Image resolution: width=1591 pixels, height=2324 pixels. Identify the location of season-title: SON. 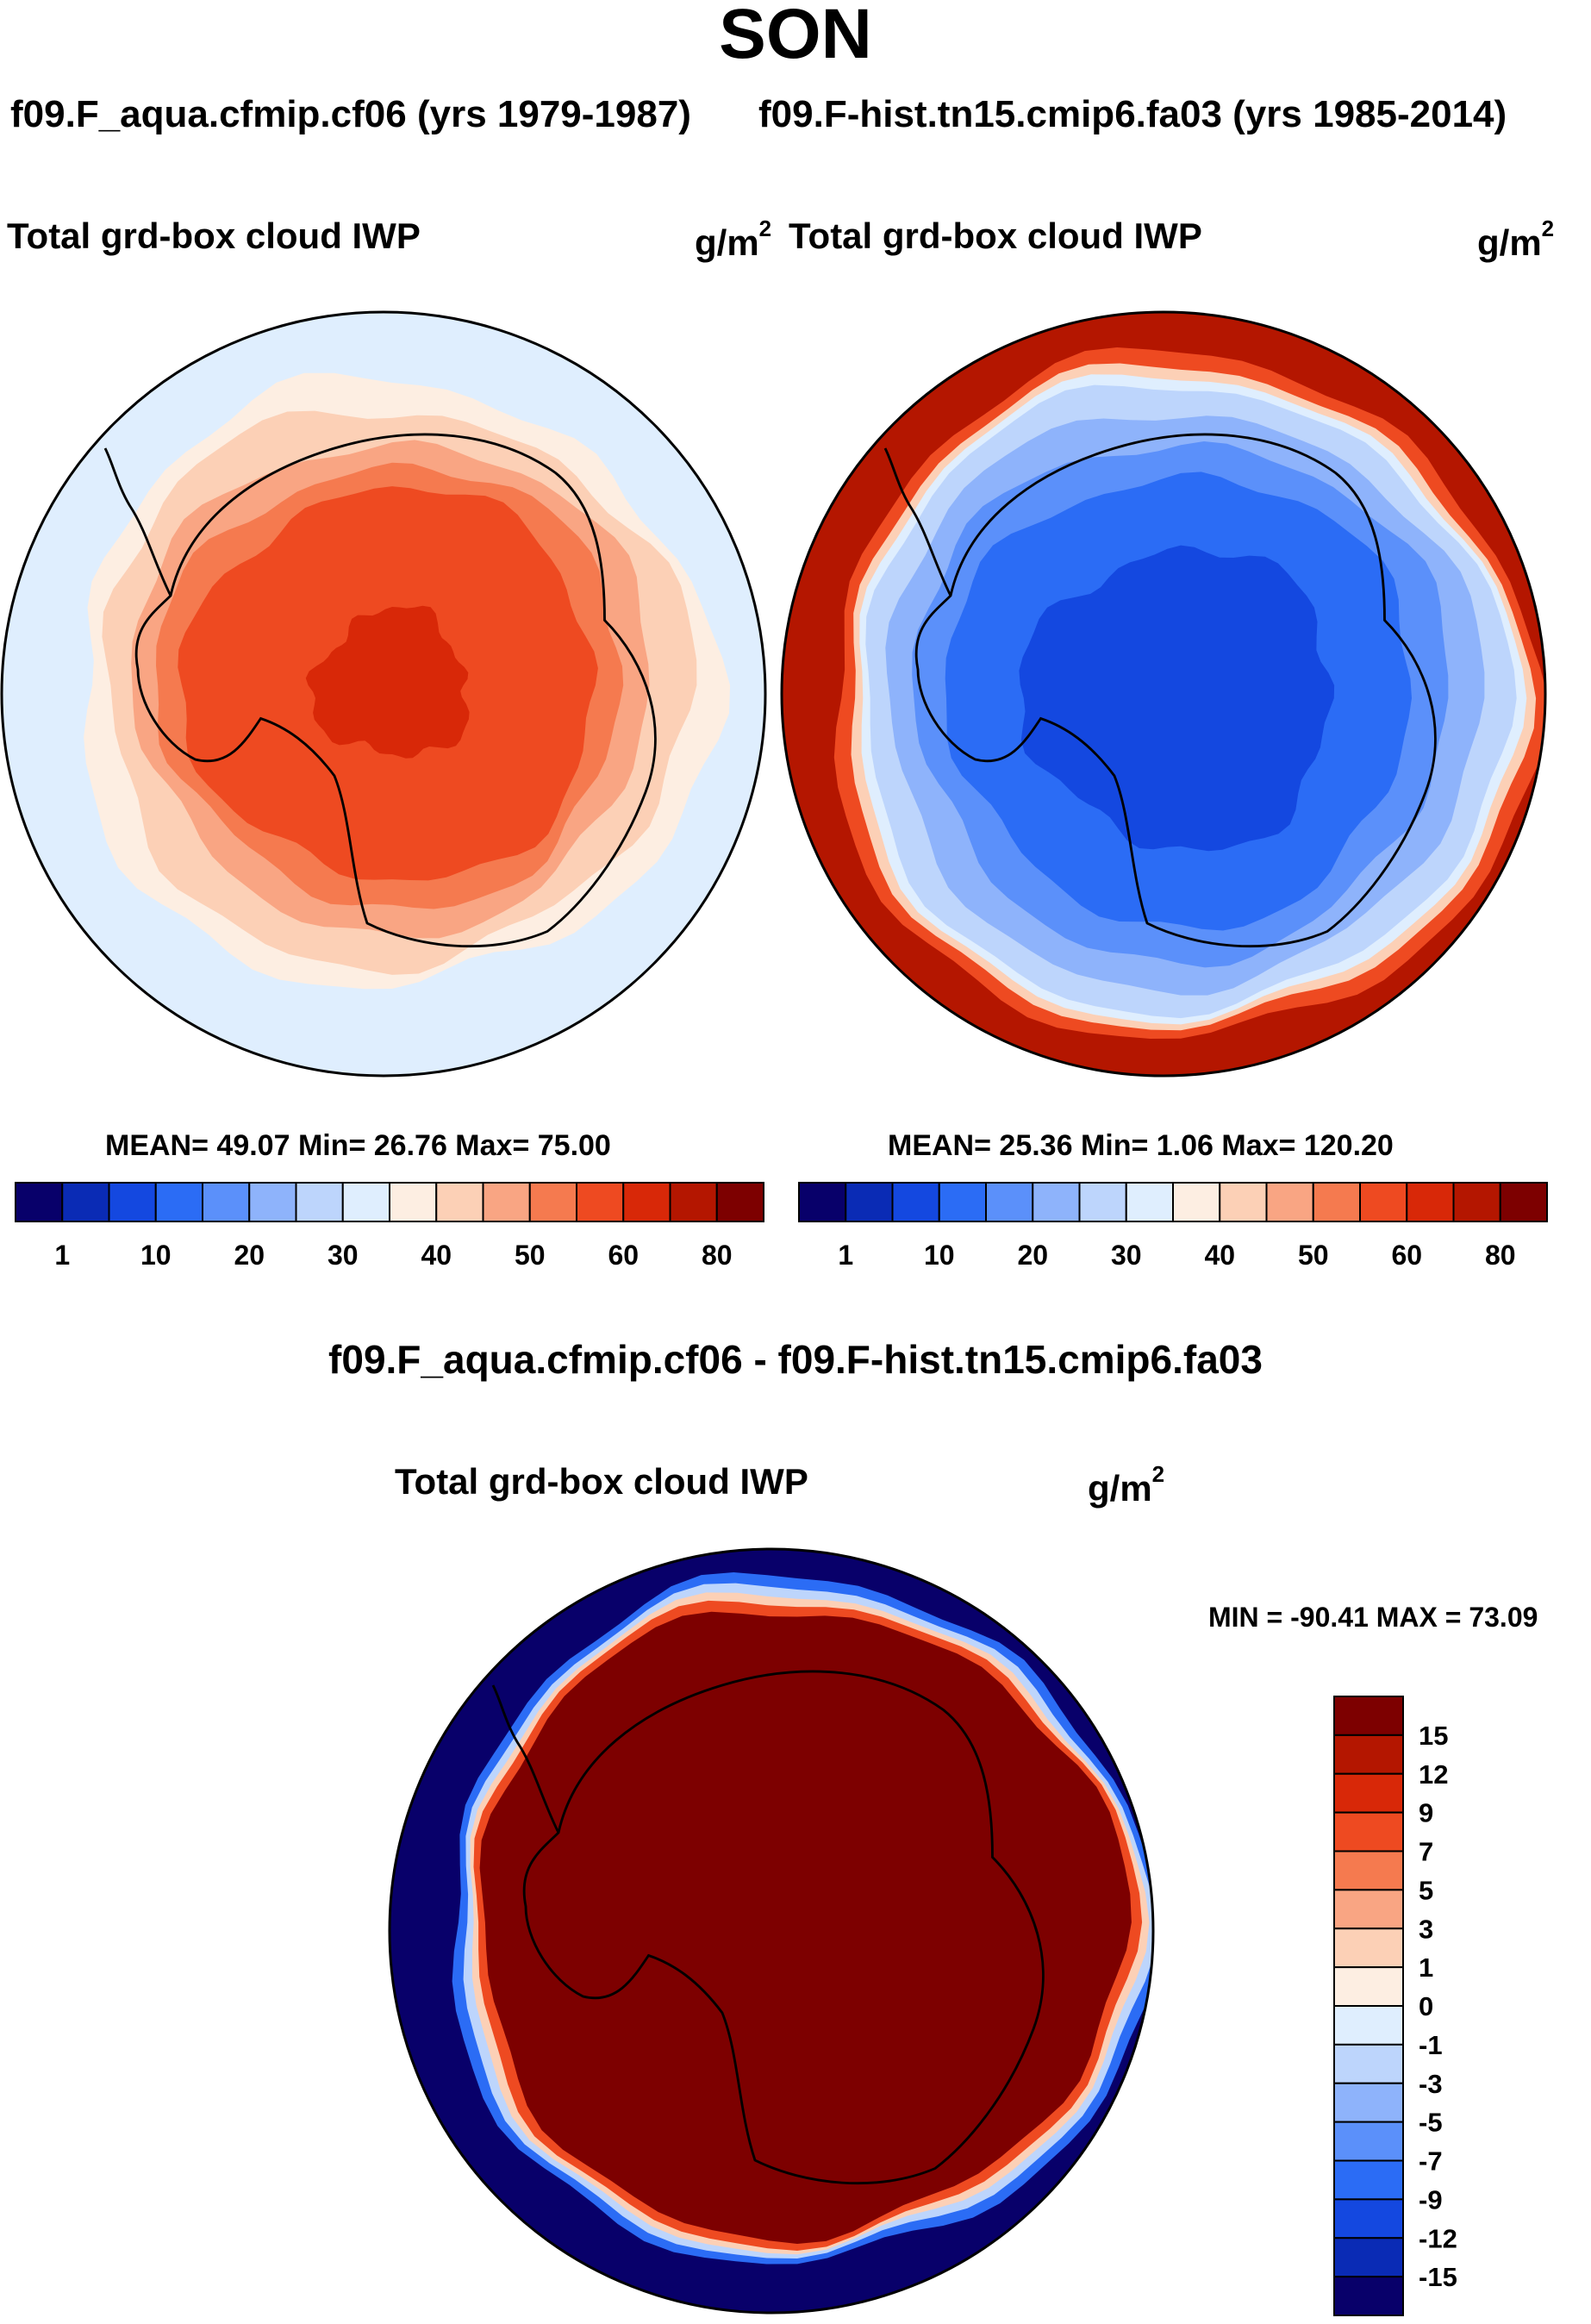
(795, 36).